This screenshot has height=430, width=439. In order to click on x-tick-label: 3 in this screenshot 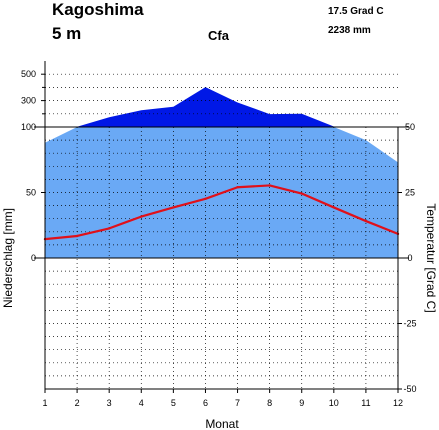, I will do `click(109, 403)`.